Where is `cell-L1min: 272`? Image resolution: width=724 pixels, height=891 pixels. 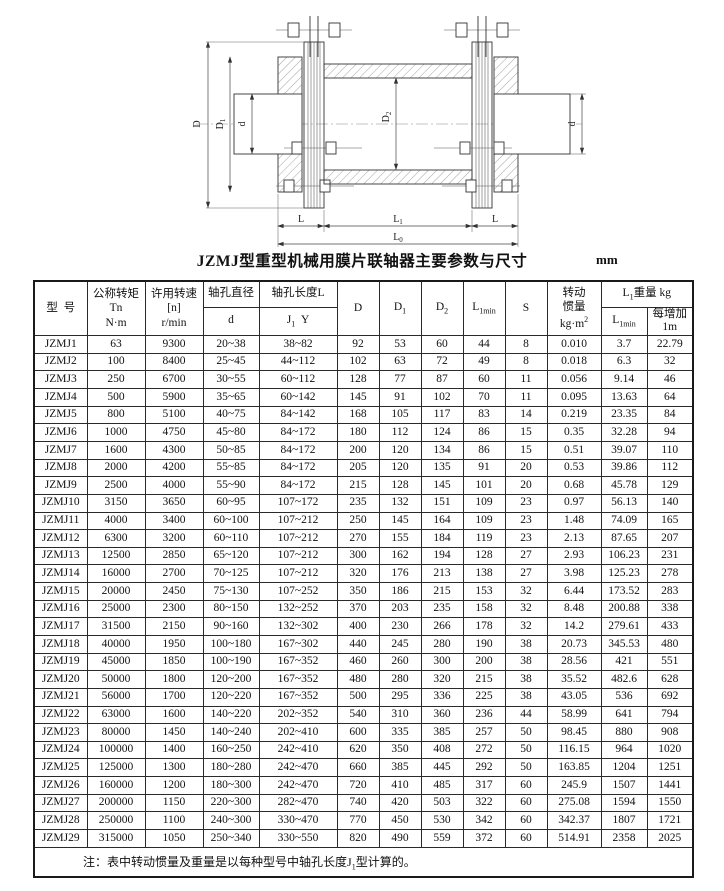 cell-L1min: 272 is located at coordinates (484, 750).